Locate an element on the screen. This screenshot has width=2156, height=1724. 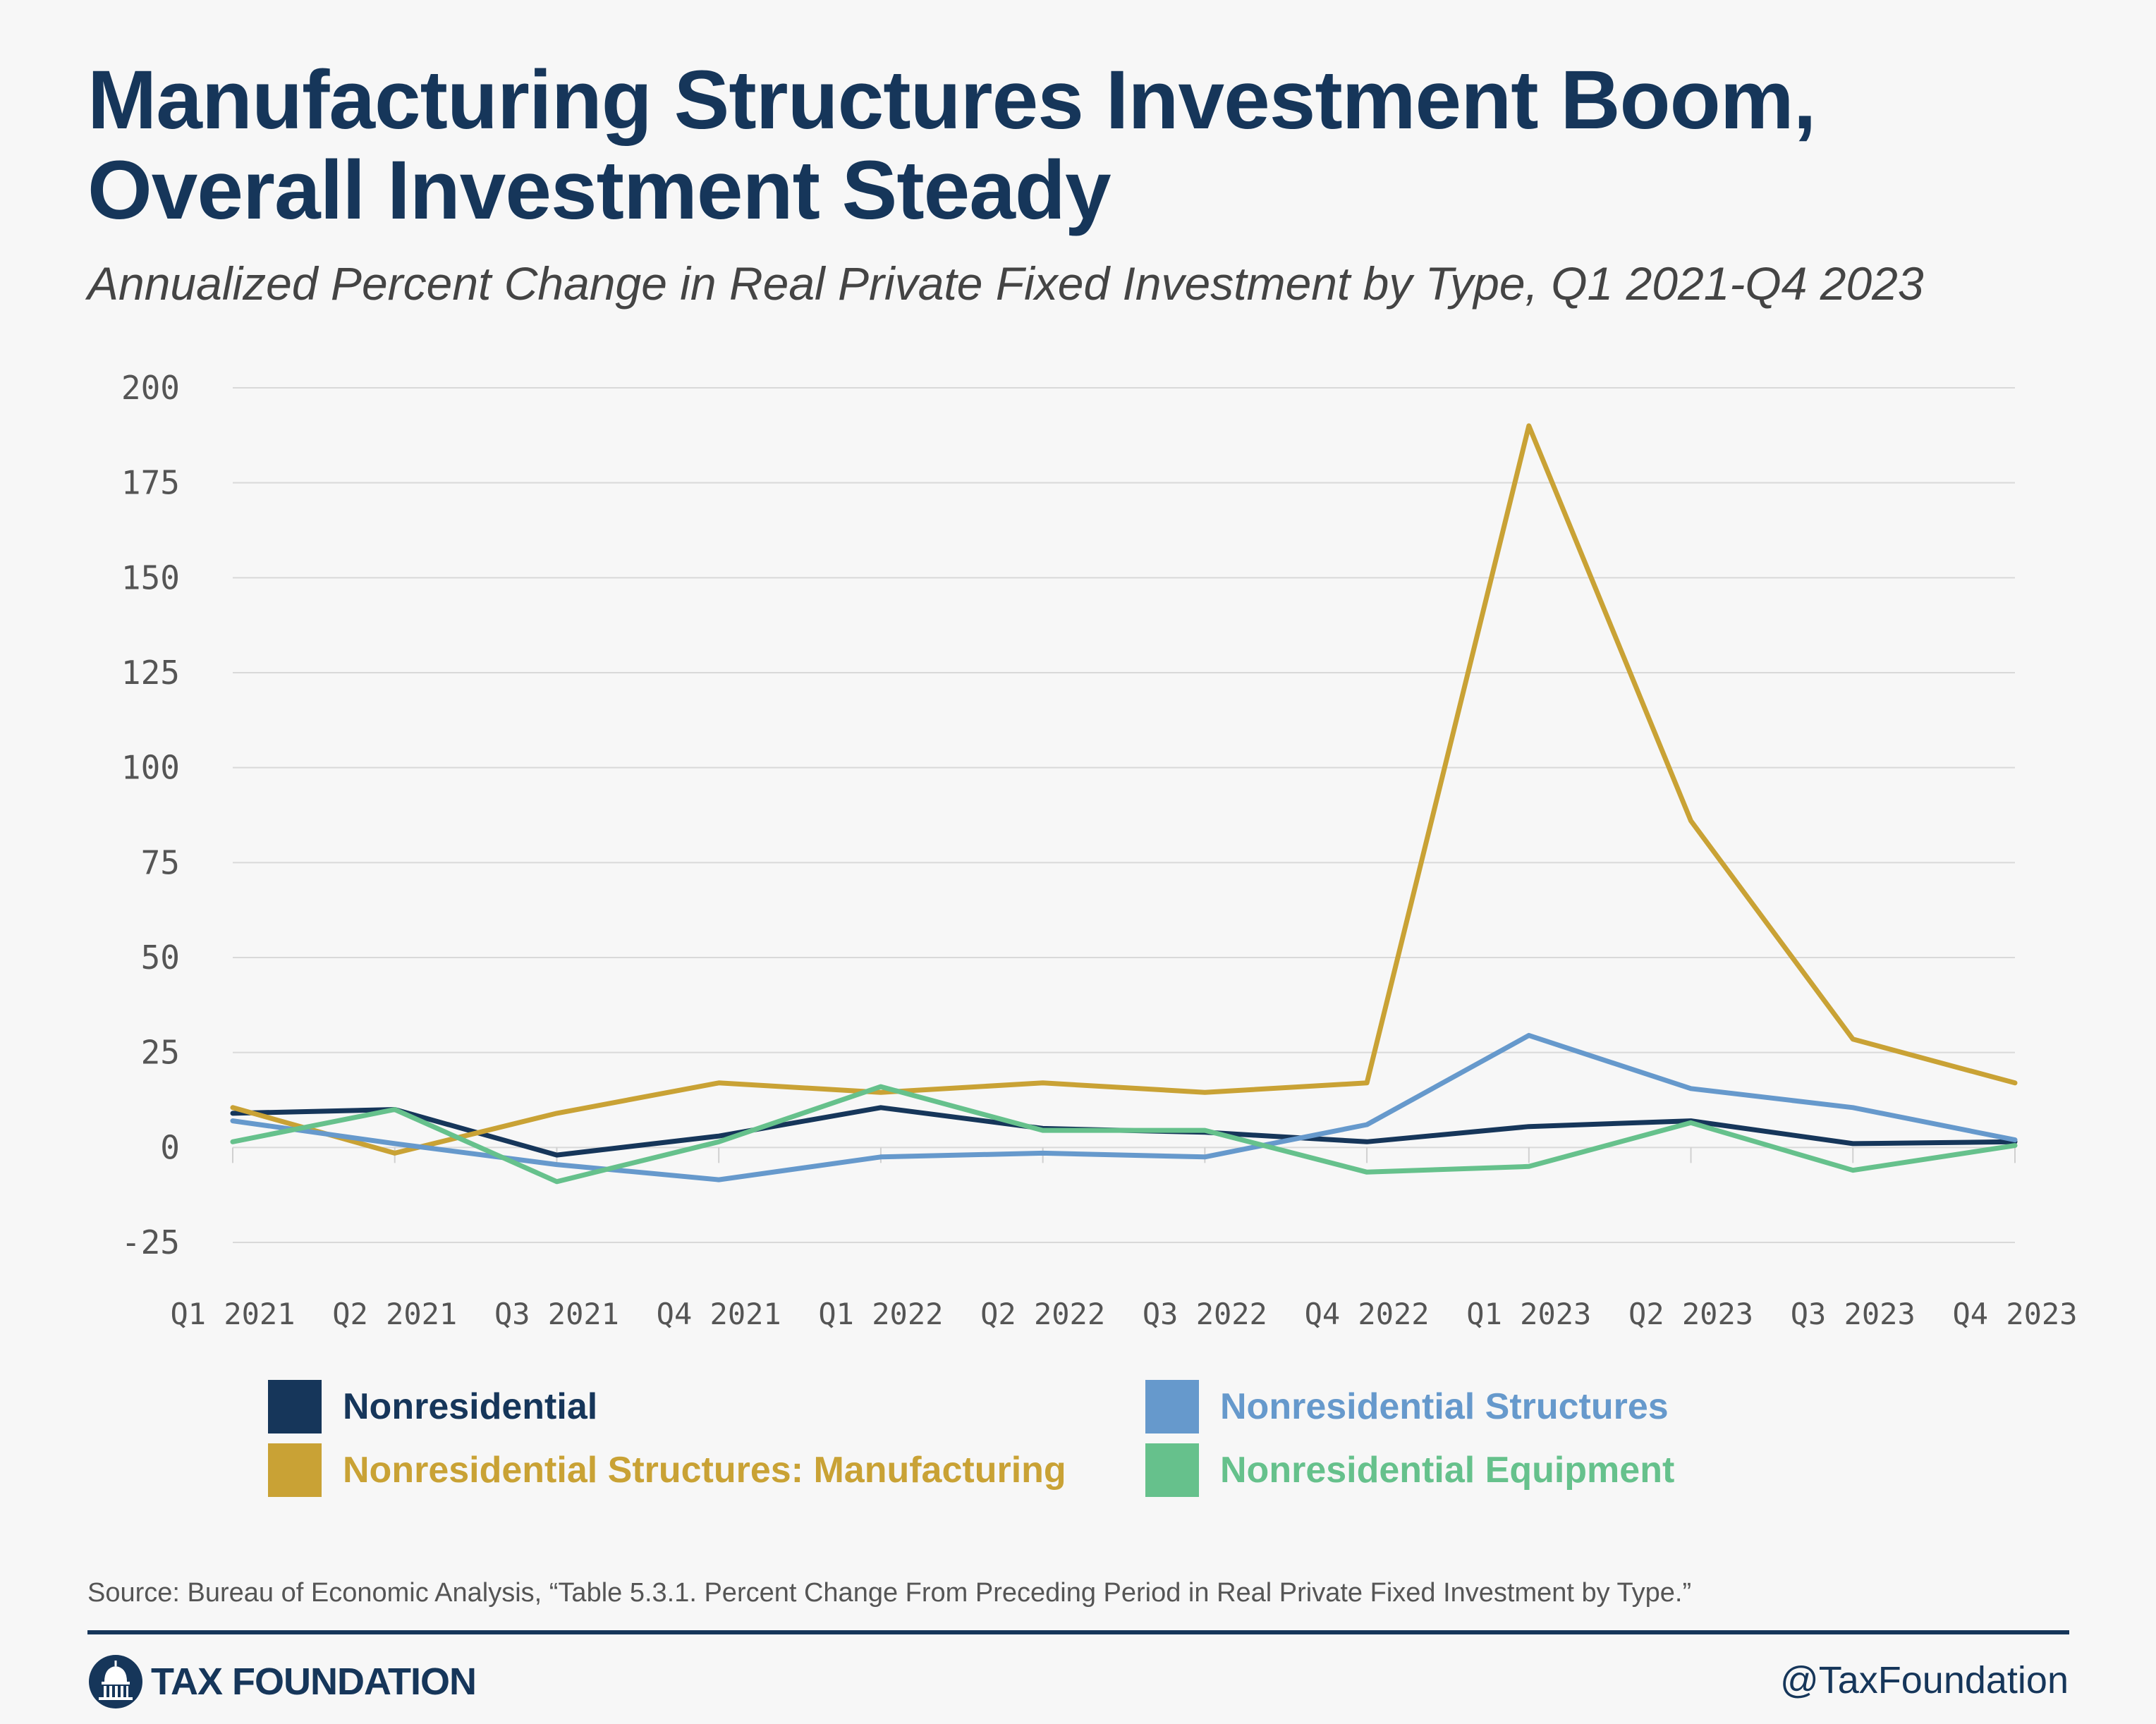
y-tick-label: 50 is located at coordinates (160, 958).